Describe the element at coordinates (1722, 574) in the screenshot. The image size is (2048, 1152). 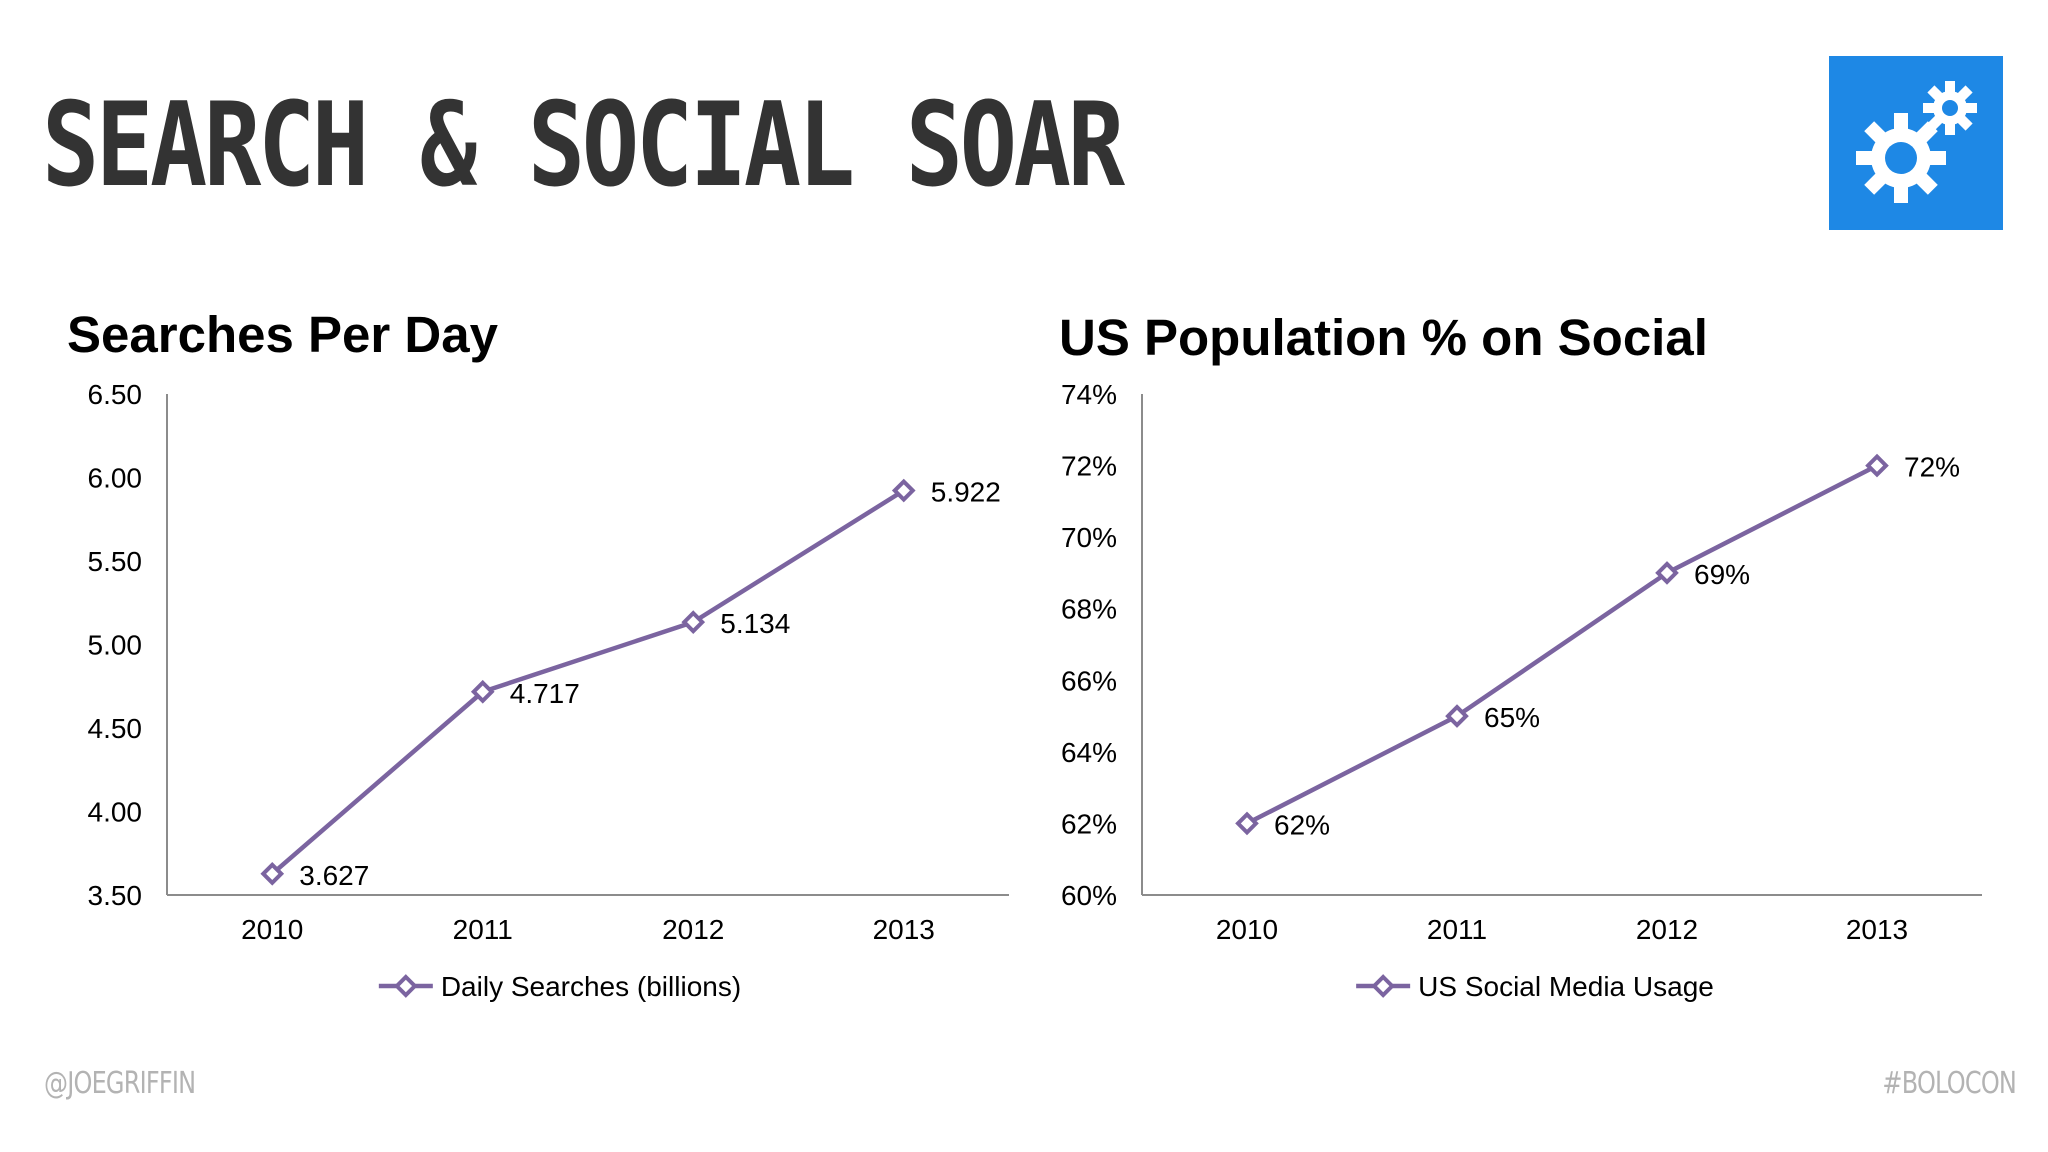
I see `data-label: 69%` at that location.